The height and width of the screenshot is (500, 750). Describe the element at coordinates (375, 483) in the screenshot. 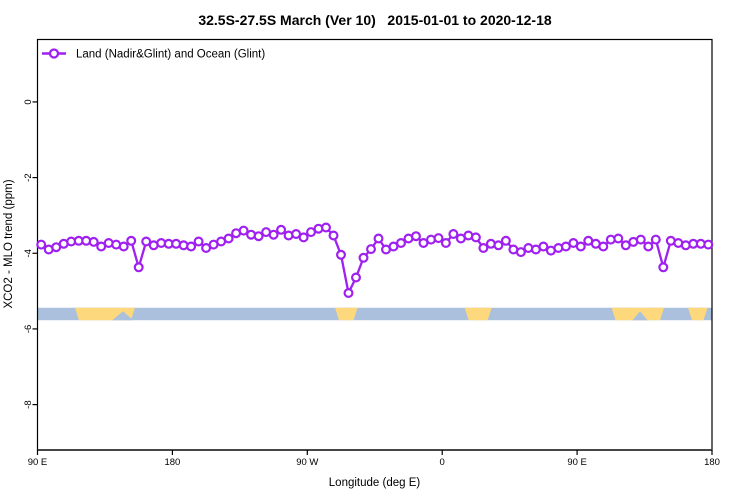

I see `x-axis-title: Longitude (deg E)` at that location.